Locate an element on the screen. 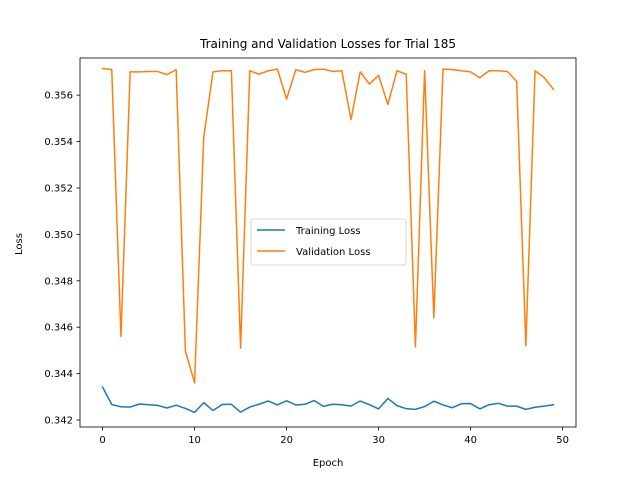  y-tick-label: 0.342 is located at coordinates (58, 421).